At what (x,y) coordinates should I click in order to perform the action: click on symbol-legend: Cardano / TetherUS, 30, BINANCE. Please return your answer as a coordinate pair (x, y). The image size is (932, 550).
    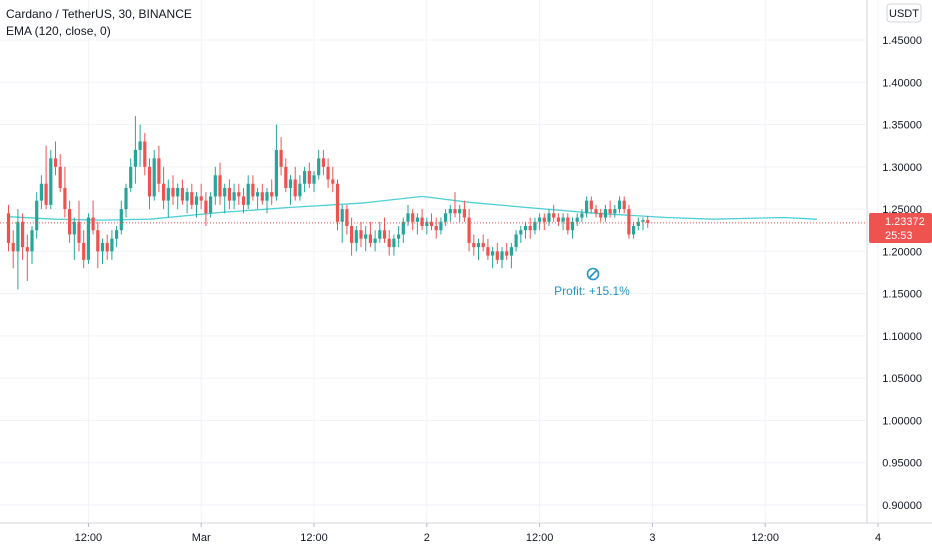
    Looking at the image, I should click on (99, 14).